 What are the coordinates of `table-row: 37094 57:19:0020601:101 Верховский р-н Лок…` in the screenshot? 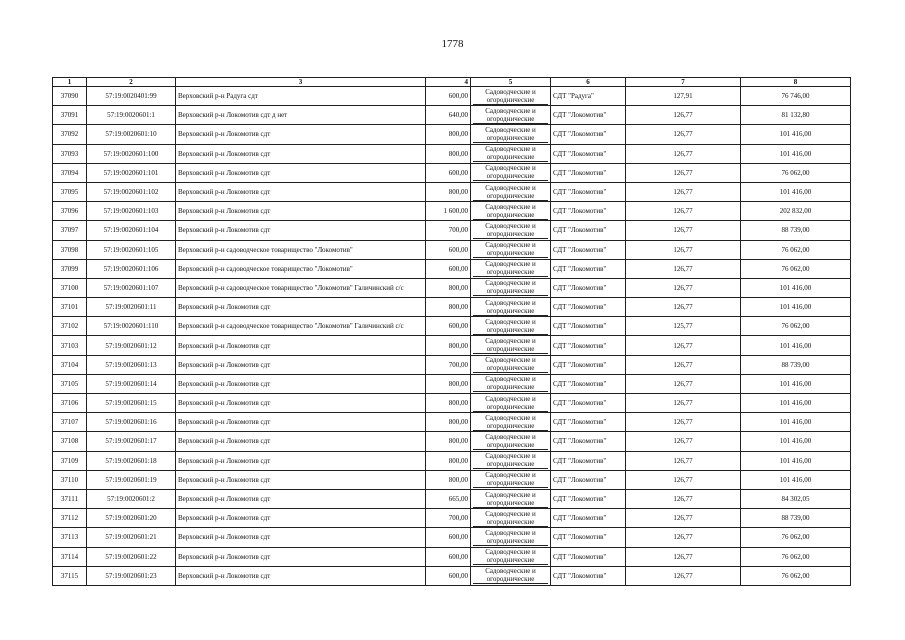 It's located at (451, 172).